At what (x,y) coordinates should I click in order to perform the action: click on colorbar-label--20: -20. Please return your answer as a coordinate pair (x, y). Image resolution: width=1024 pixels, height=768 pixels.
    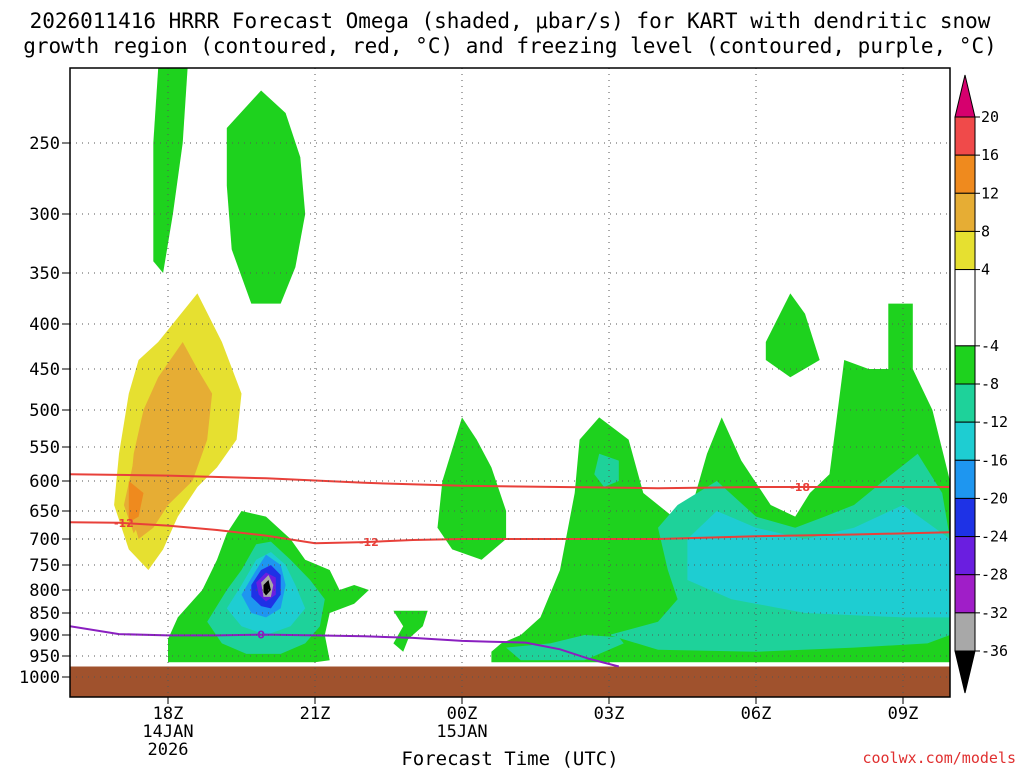
    Looking at the image, I should click on (994, 498).